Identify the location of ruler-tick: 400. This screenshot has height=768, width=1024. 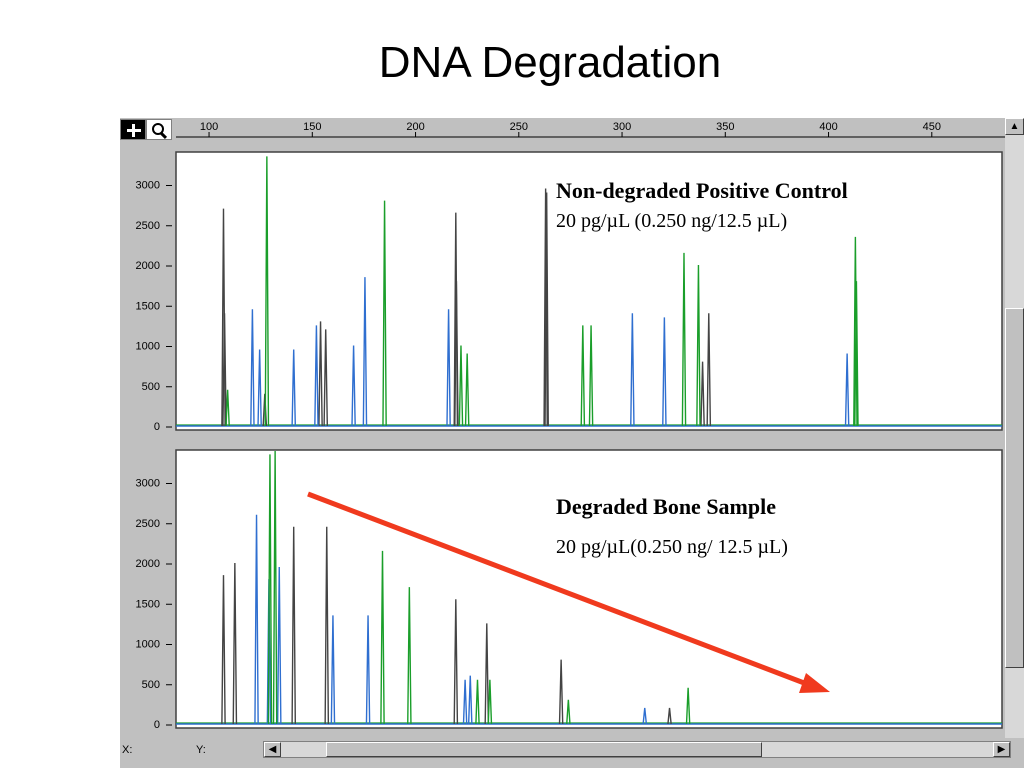
(828, 129).